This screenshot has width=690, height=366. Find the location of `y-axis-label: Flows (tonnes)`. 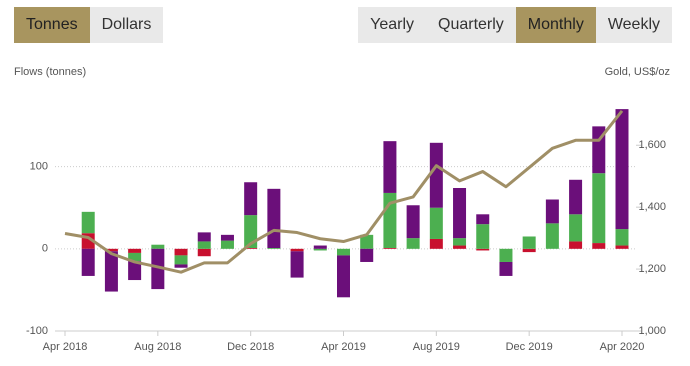

y-axis-label: Flows (tonnes) is located at coordinates (50, 72).